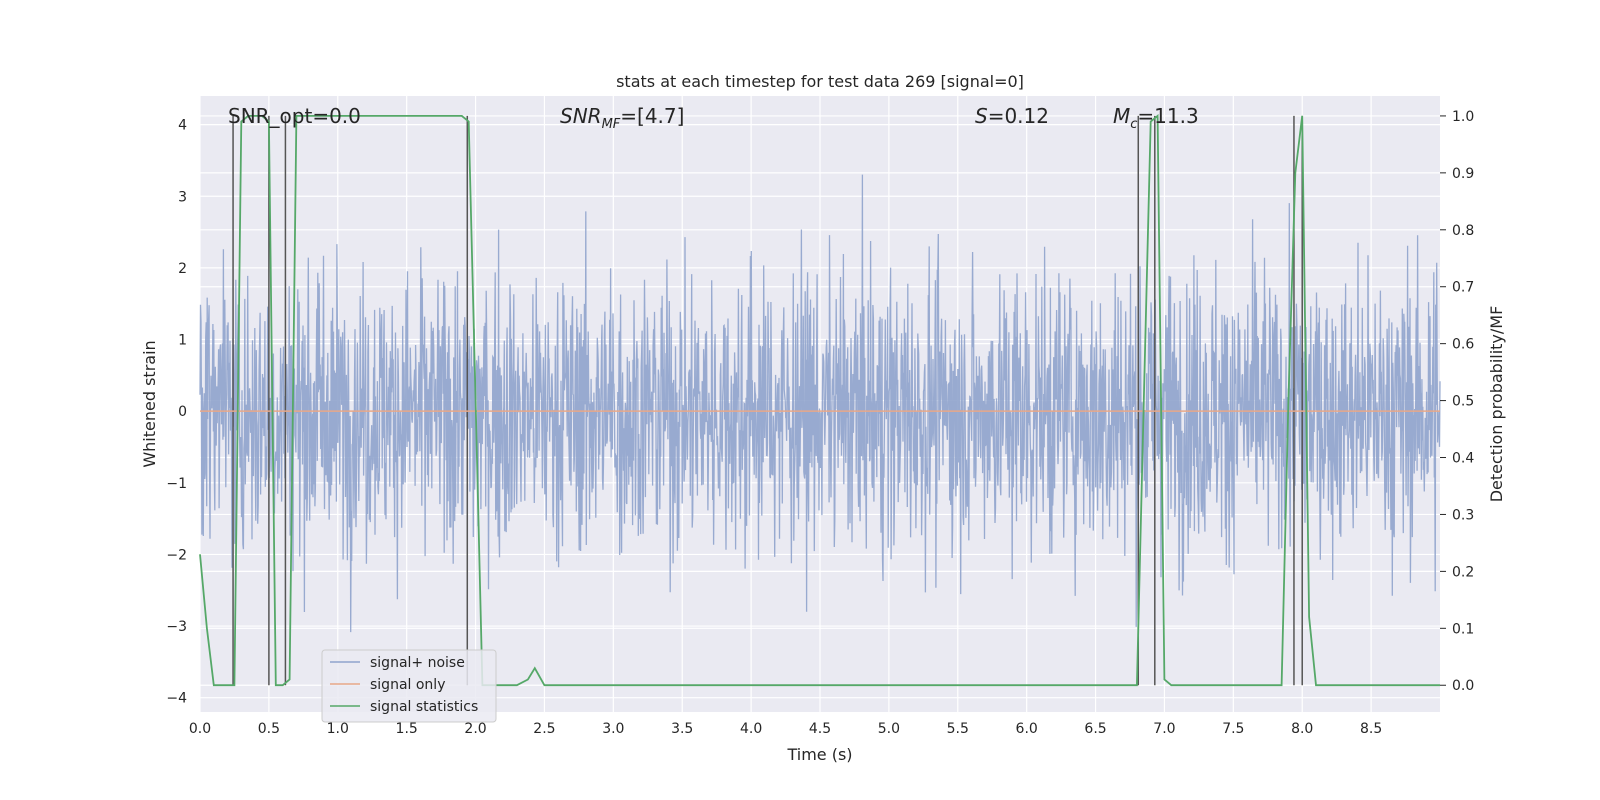 The height and width of the screenshot is (800, 1600). Describe the element at coordinates (182, 126) in the screenshot. I see `y-tick-label: 4` at that location.